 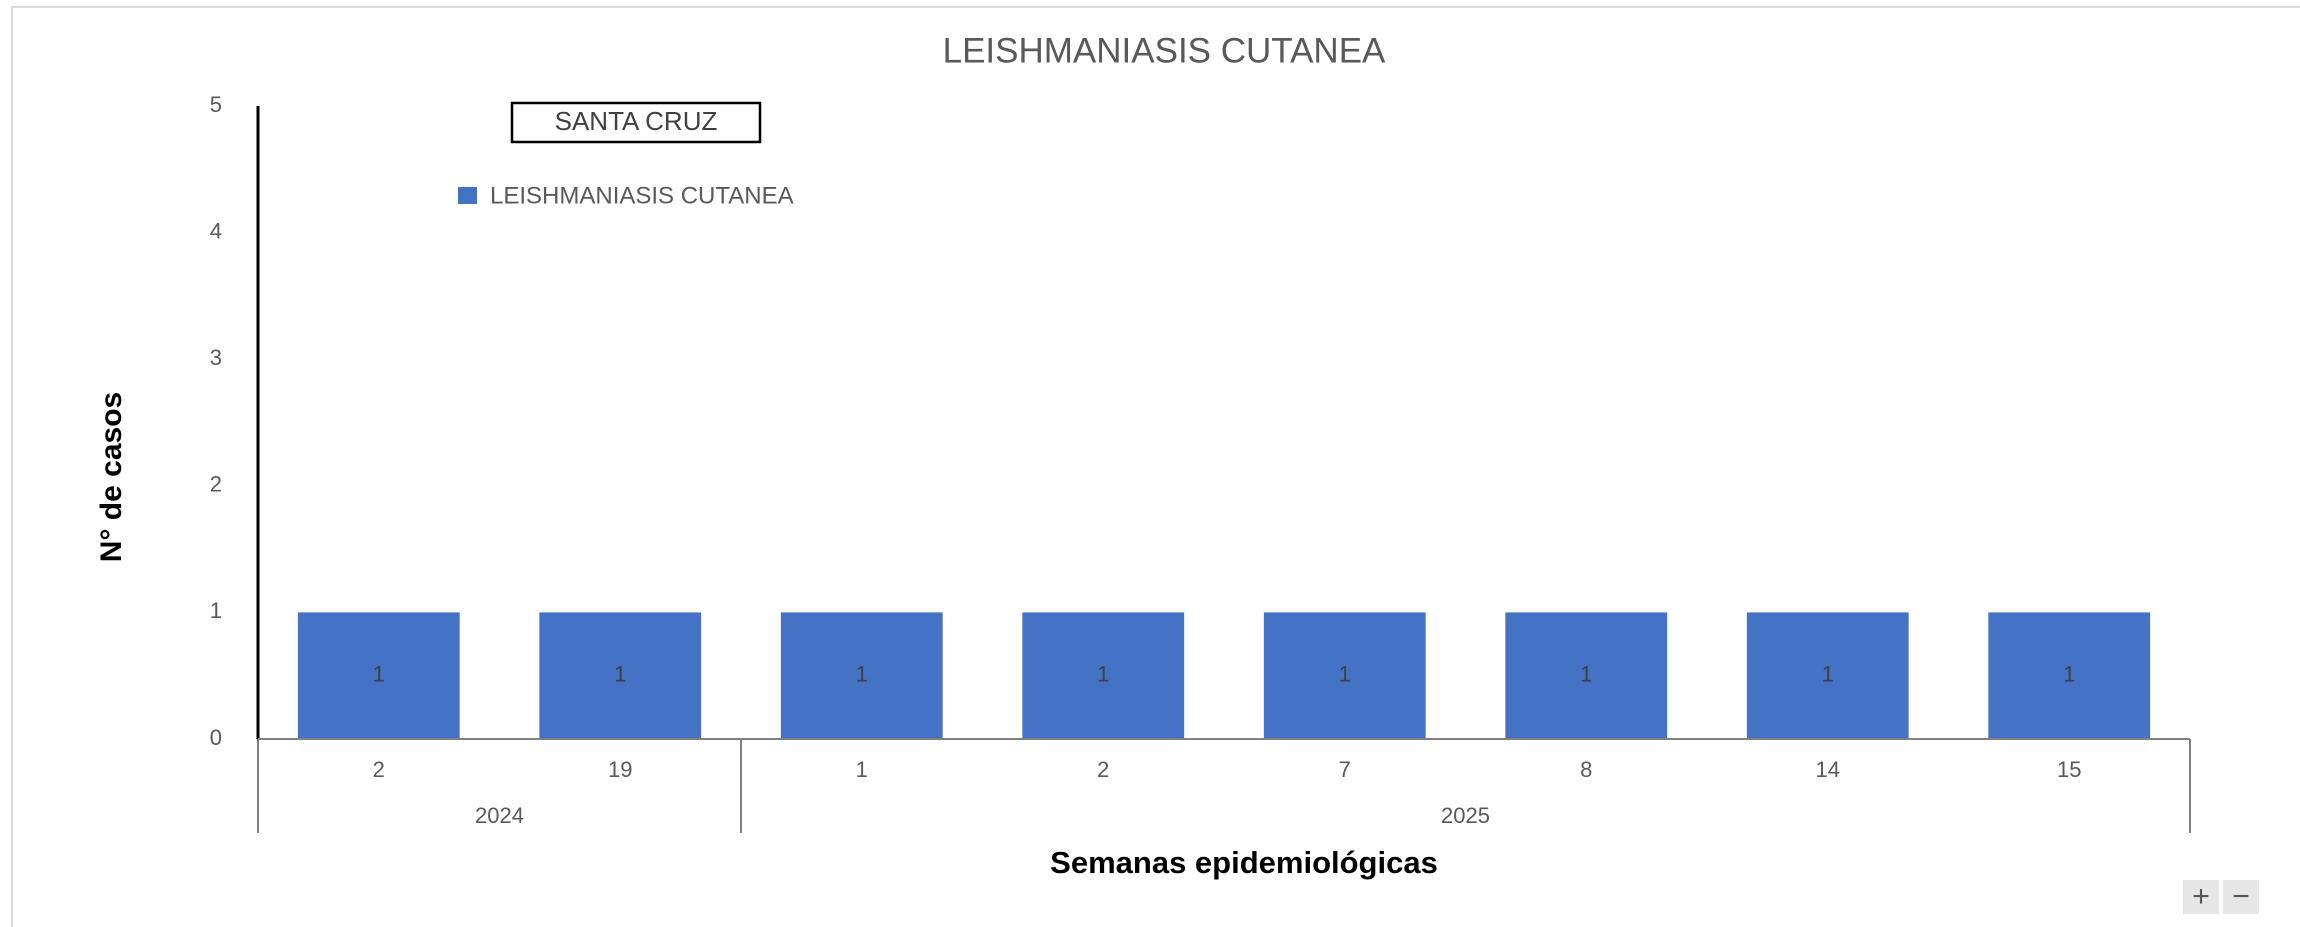 What do you see at coordinates (216, 484) in the screenshot?
I see `y-tick-label: 2` at bounding box center [216, 484].